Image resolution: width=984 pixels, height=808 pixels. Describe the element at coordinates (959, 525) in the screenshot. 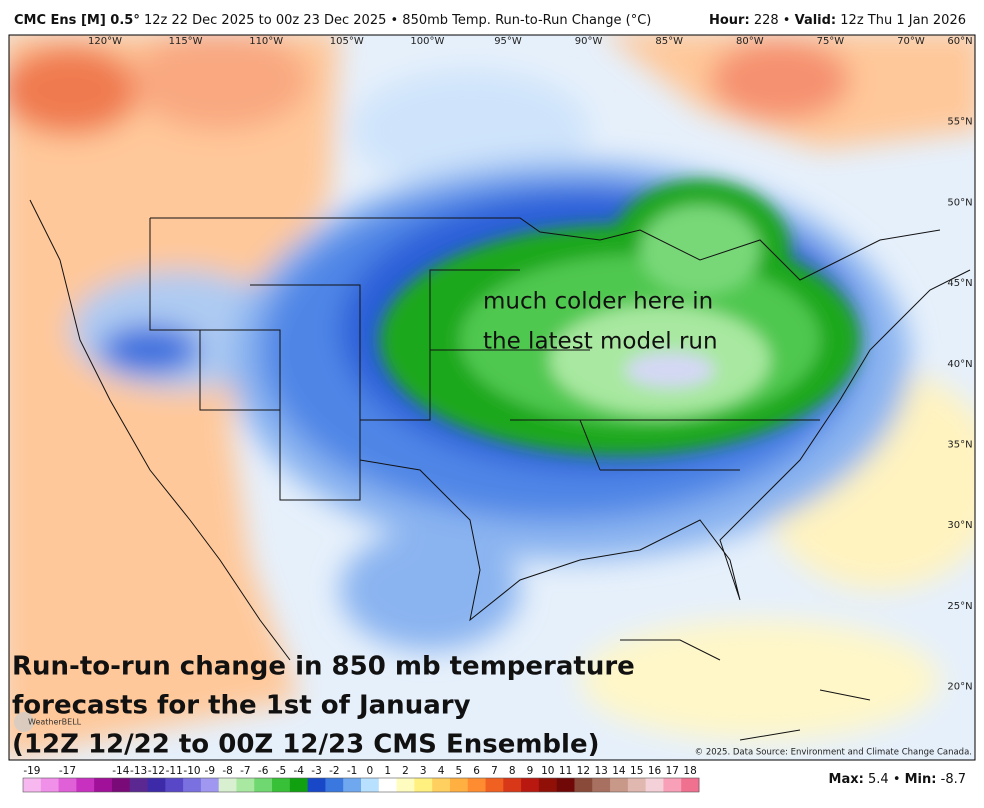

I see `latitude-label: 30°N` at that location.